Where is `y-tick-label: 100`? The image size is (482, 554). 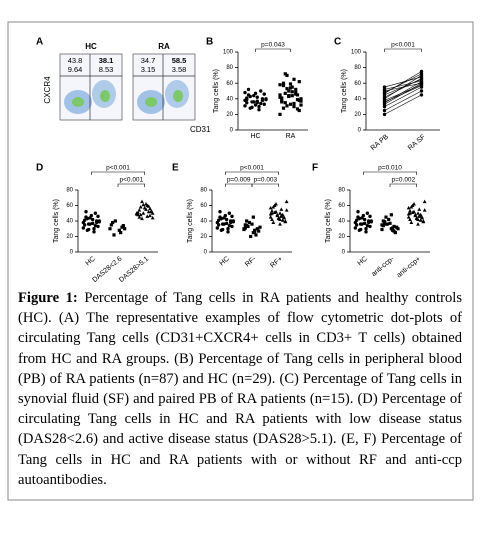
y-tick-label: 100 is located at coordinates (356, 53).